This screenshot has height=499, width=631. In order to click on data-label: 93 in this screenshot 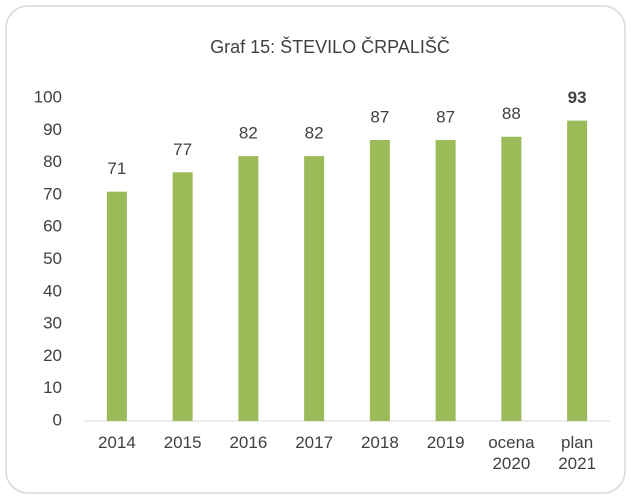, I will do `click(577, 97)`.